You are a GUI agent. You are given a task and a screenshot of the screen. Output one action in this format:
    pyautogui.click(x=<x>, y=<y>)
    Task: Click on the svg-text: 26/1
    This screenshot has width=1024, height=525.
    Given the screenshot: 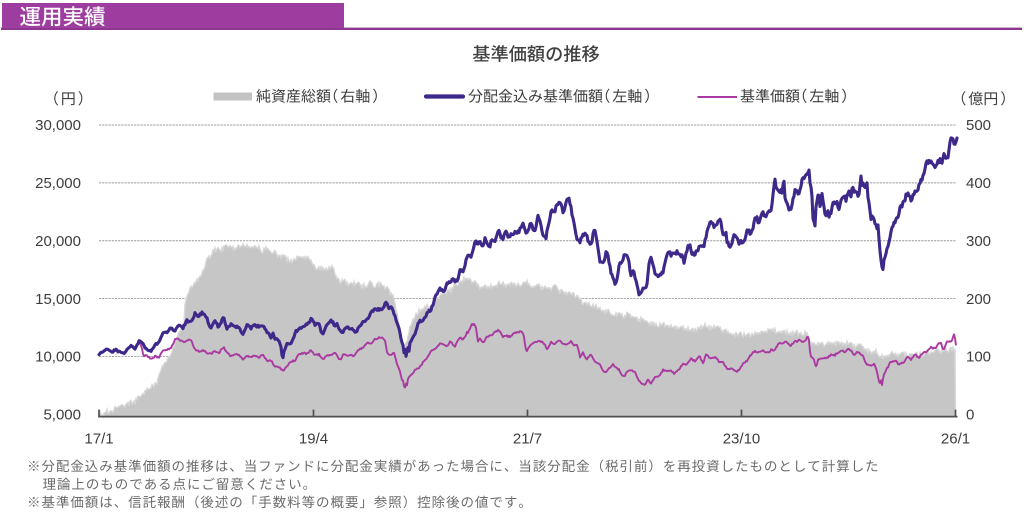 What is the action you would take?
    pyautogui.click(x=955, y=439)
    